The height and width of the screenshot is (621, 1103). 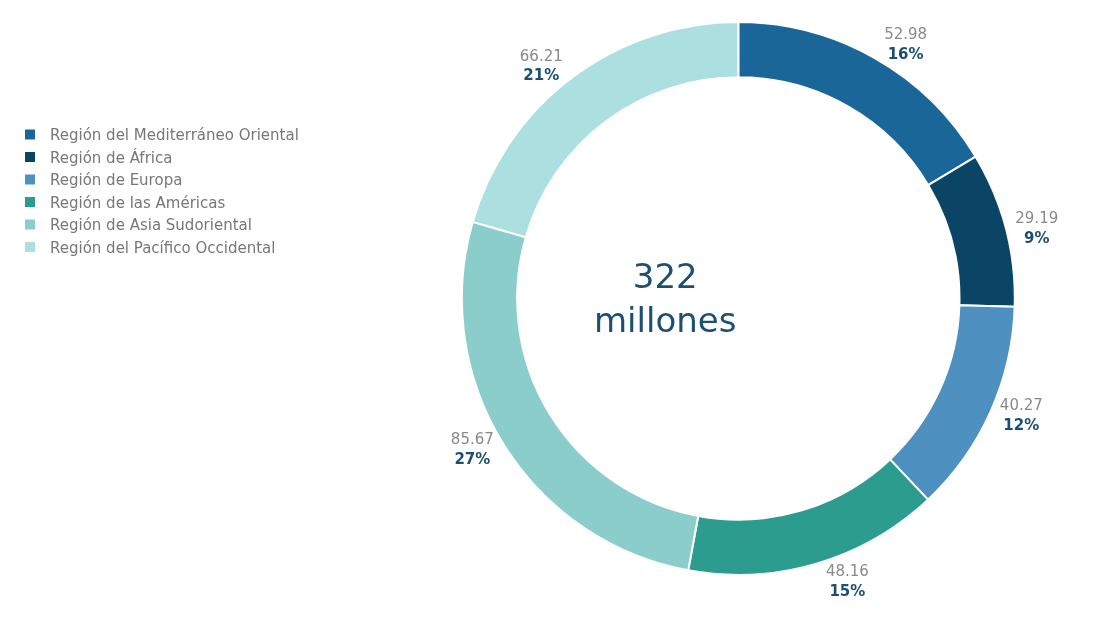 I want to click on legend-label: Región del Mediterráneo Oriental, so click(x=174, y=135).